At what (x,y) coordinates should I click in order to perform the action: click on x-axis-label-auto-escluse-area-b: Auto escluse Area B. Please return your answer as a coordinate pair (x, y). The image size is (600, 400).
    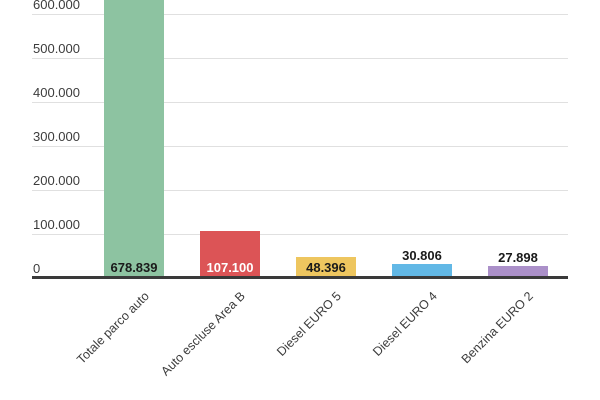
    Looking at the image, I should click on (203, 334).